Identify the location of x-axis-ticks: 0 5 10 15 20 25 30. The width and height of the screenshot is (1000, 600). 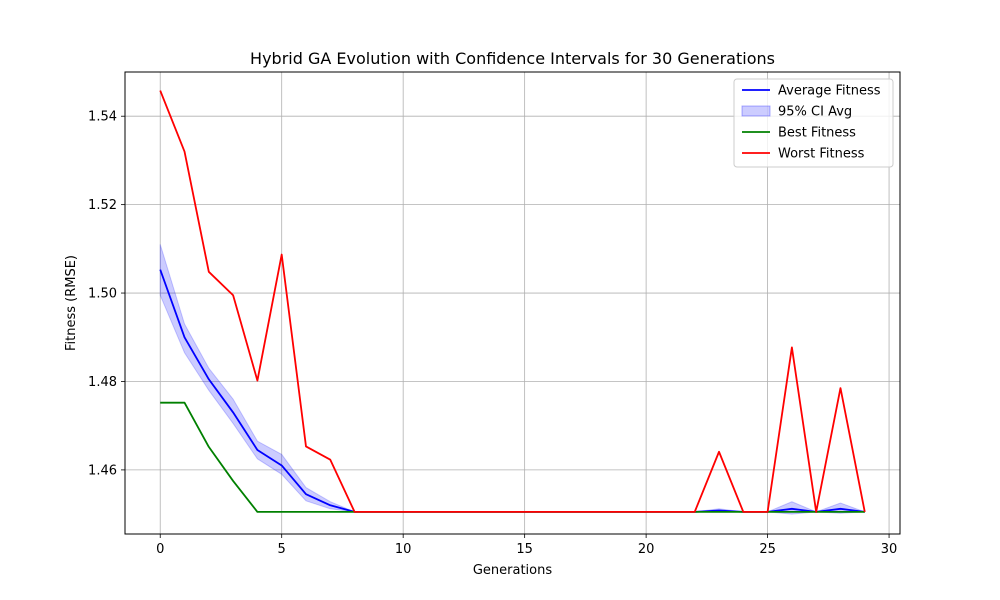
(526, 545).